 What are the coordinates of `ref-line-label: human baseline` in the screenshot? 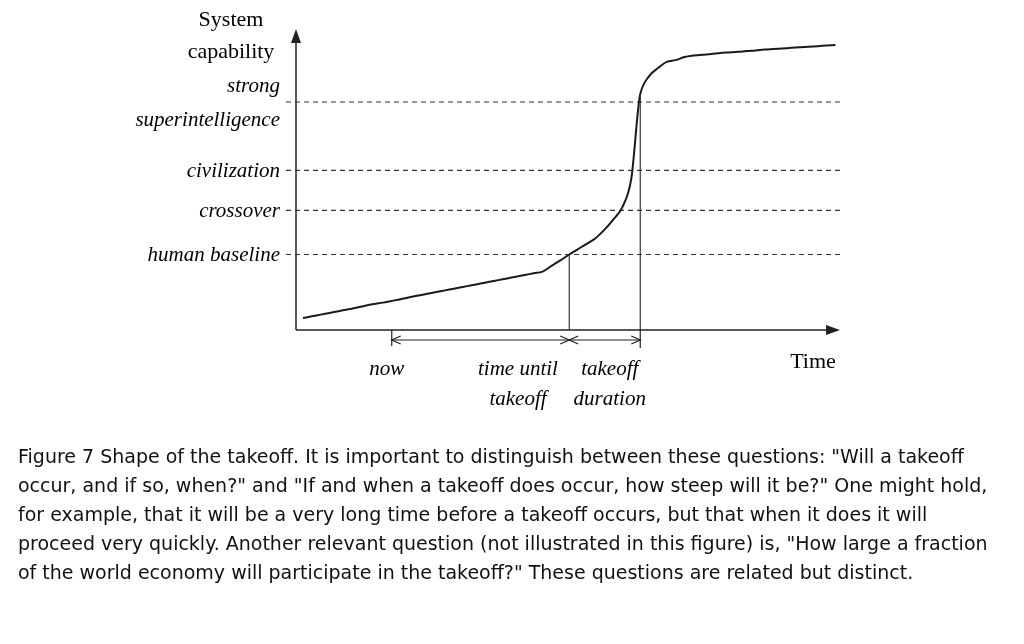 It's located at (213, 254).